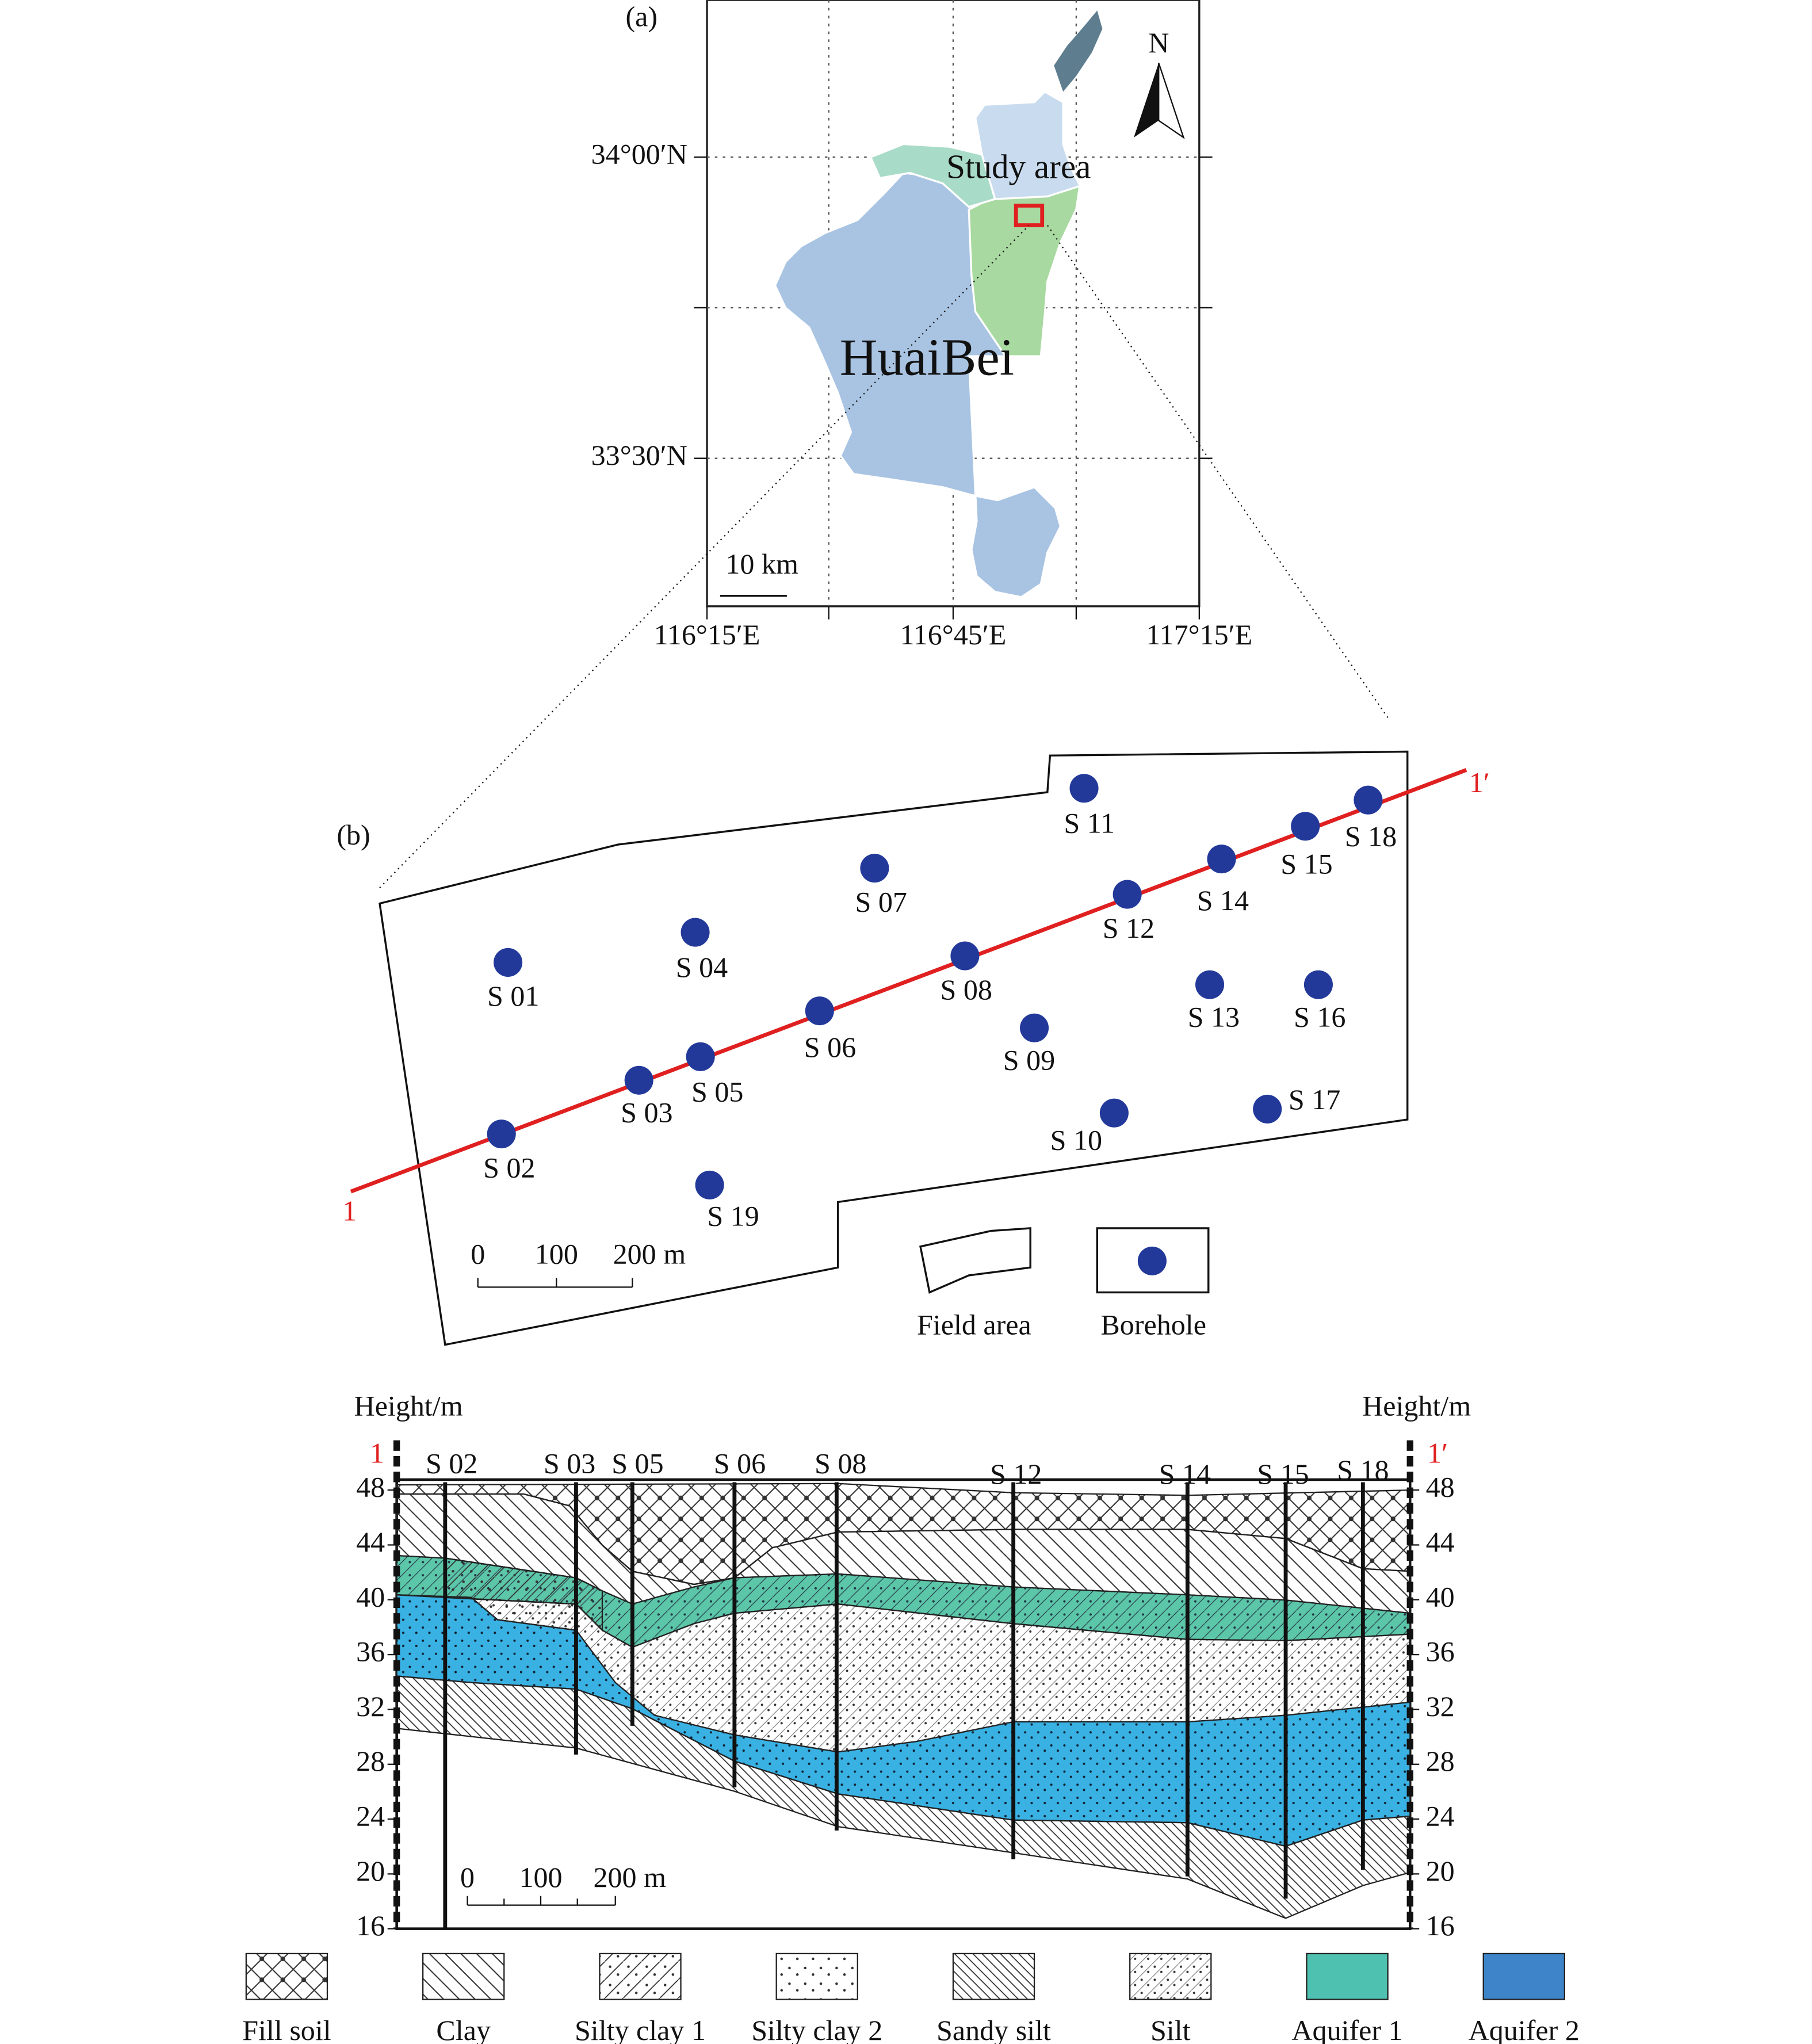 Image resolution: width=1812 pixels, height=2044 pixels. What do you see at coordinates (1171, 100) in the screenshot?
I see `north-arrow-outline` at bounding box center [1171, 100].